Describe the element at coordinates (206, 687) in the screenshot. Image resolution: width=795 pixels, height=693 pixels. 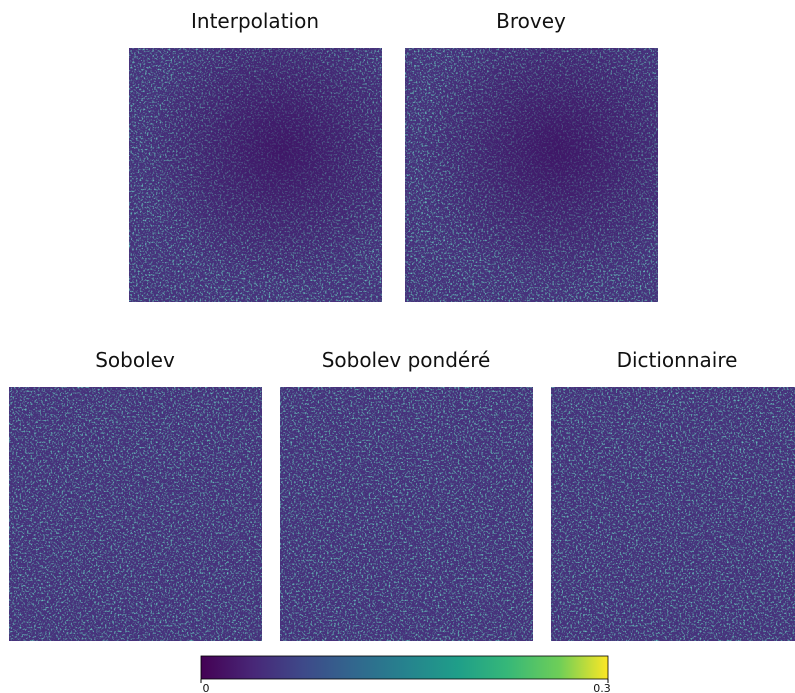
I see `colorbar-tick-label: 0` at that location.